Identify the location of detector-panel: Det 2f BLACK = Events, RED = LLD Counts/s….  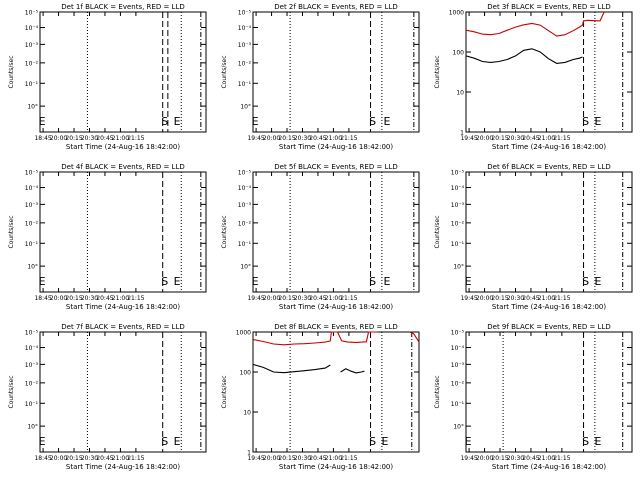
(320, 77).